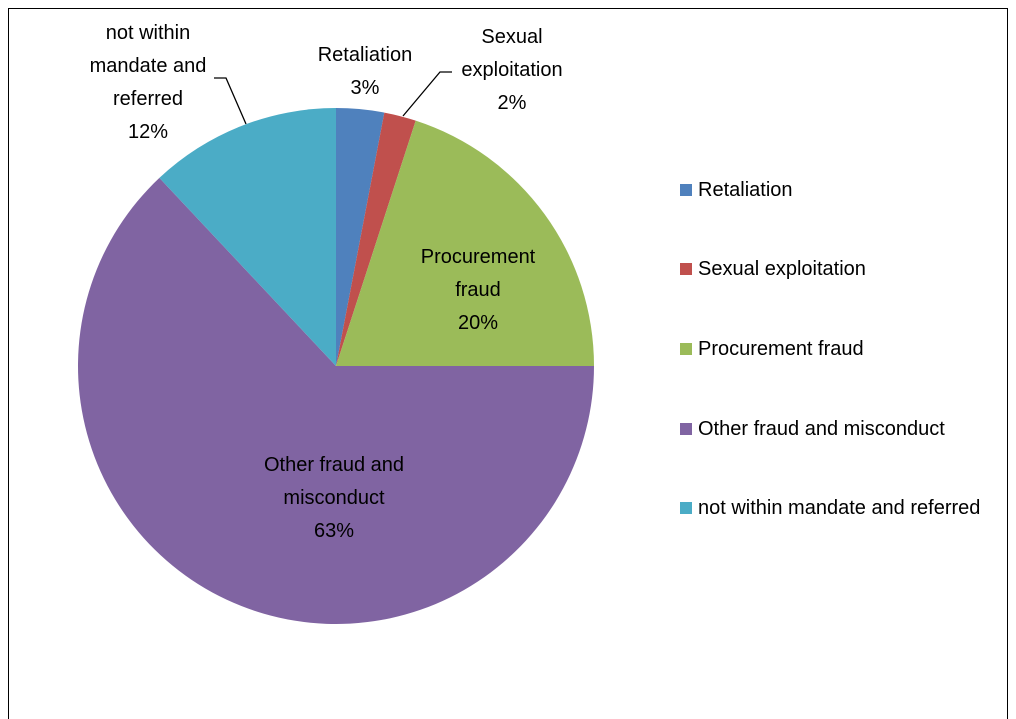 The width and height of the screenshot is (1016, 719). Describe the element at coordinates (782, 269) in the screenshot. I see `legend-label: Sexual exploitation` at that location.